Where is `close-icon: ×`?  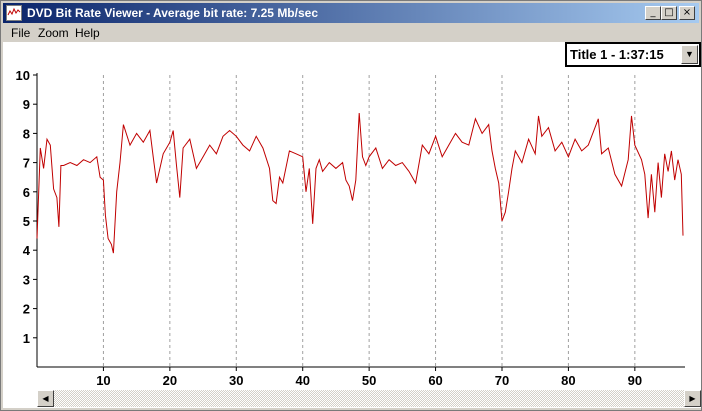
close-icon: × is located at coordinates (687, 12).